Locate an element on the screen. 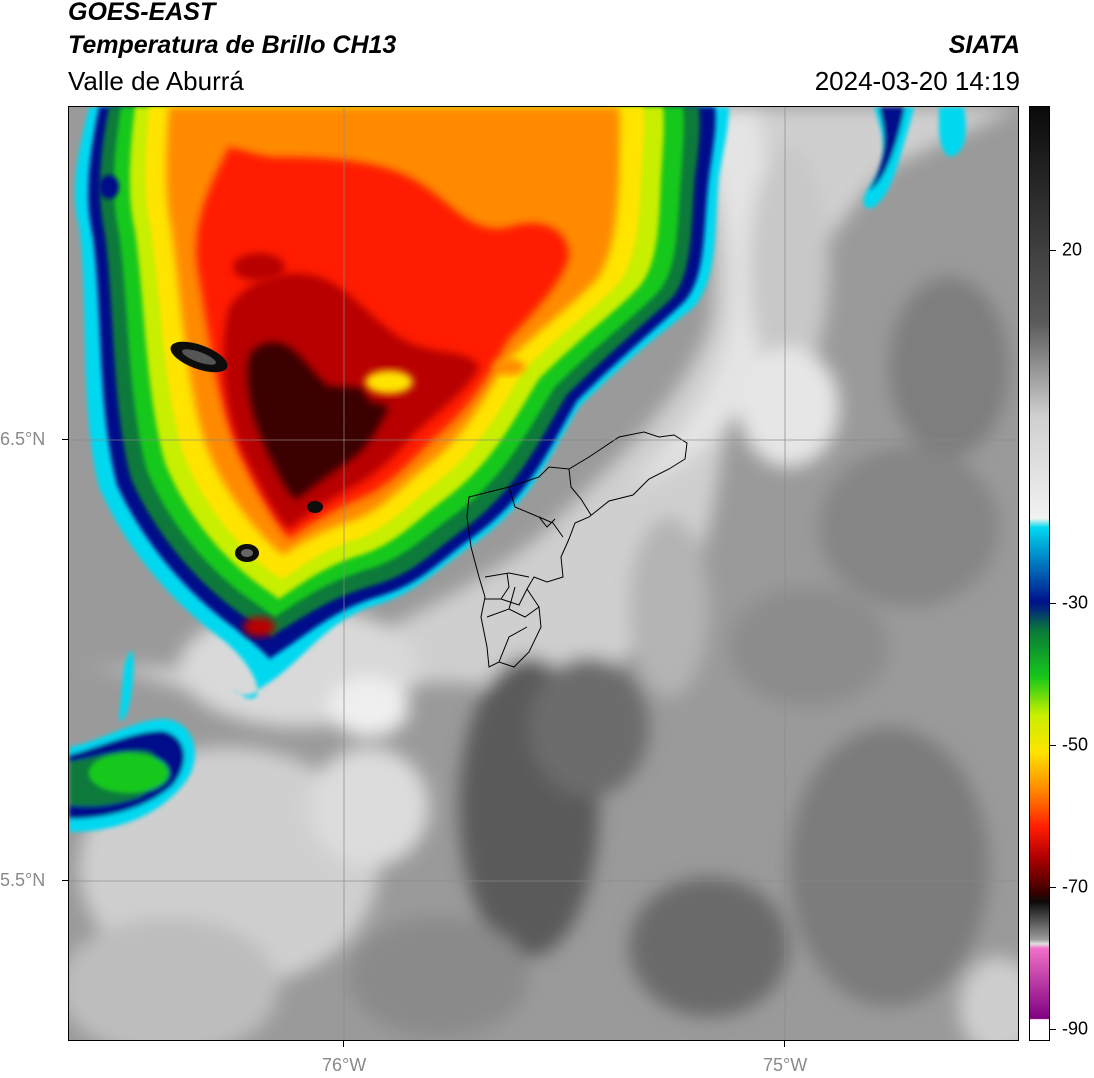 This screenshot has height=1078, width=1094. organization-label: SIATA is located at coordinates (984, 45).